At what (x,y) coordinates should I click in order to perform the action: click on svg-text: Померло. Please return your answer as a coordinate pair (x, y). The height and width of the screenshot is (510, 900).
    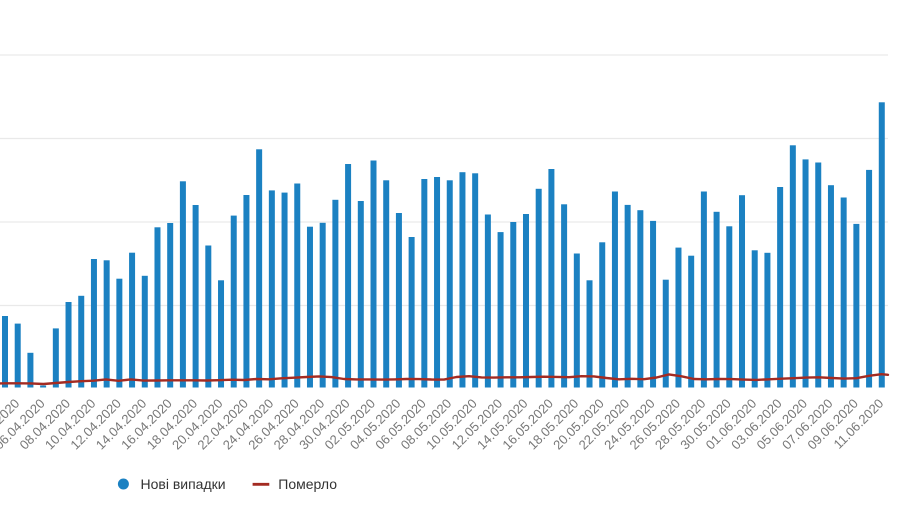
    Looking at the image, I should click on (307, 484).